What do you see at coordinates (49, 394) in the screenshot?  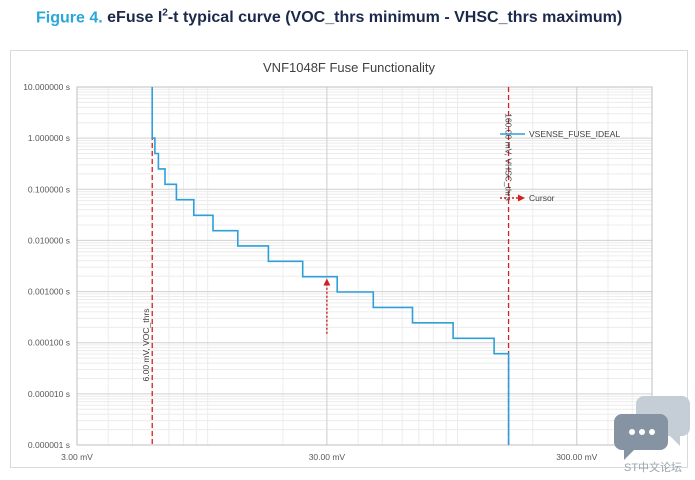 I see `y-tick-label: 0.000010 s` at bounding box center [49, 394].